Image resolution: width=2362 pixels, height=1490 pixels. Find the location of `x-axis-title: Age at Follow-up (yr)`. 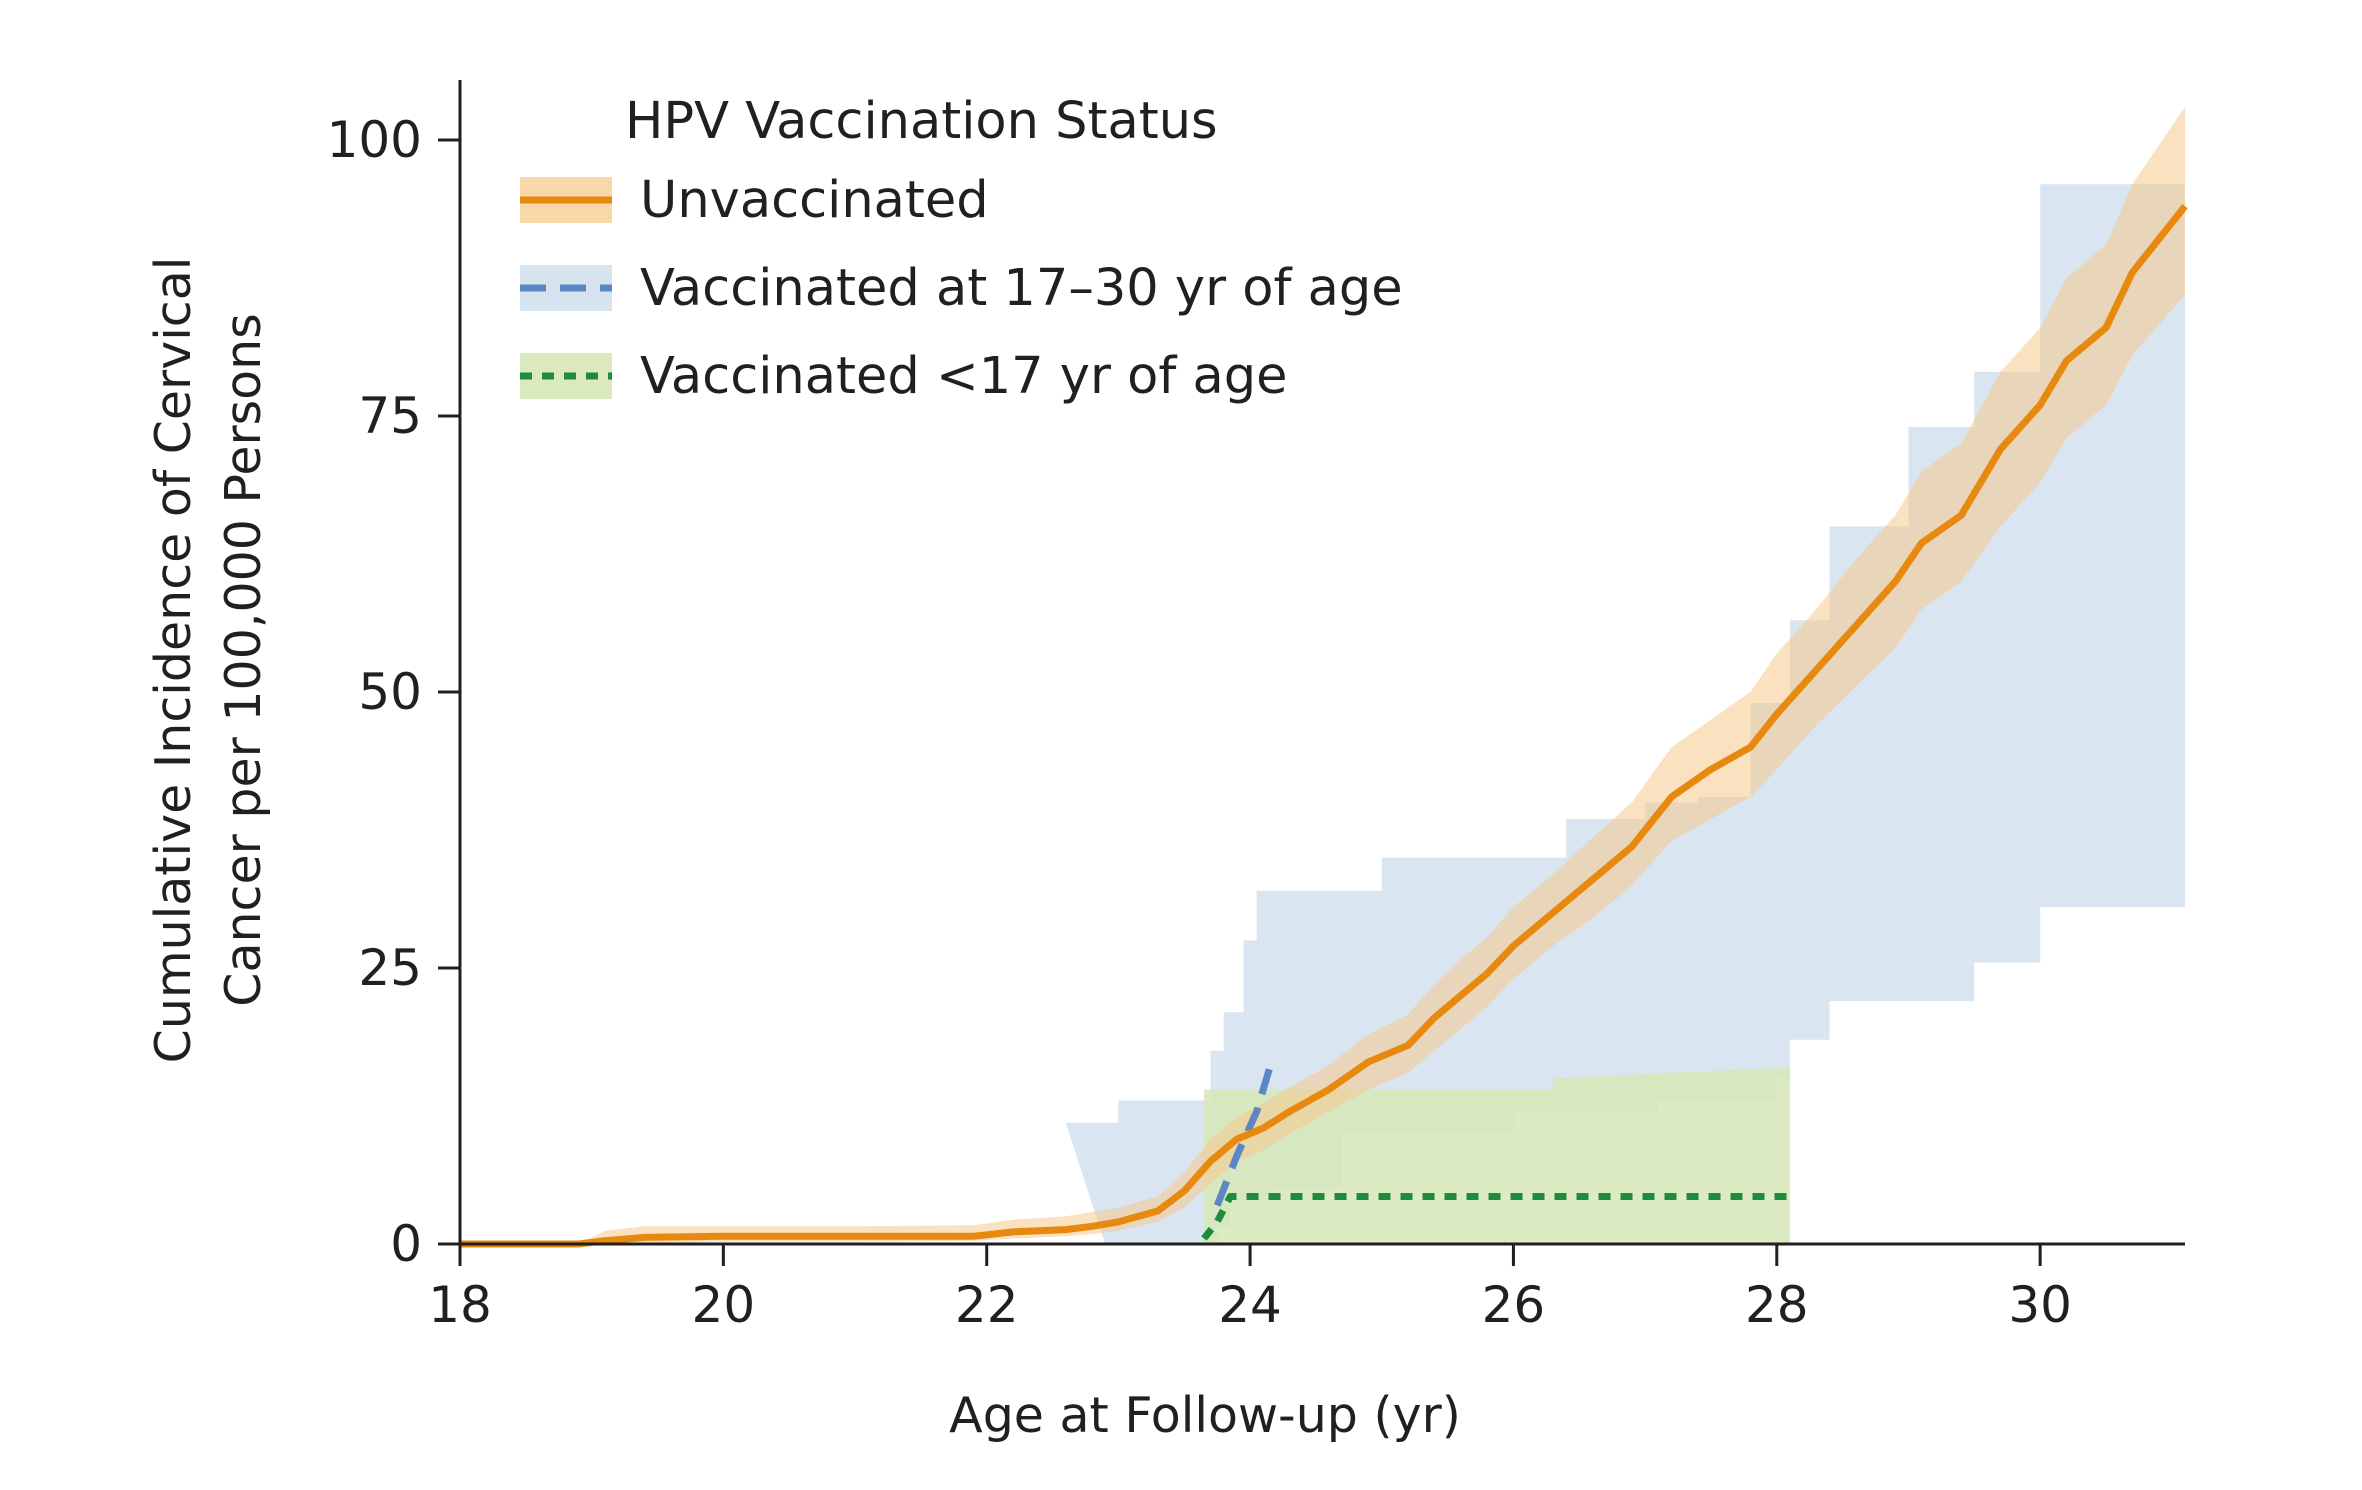

x-axis-title: Age at Follow-up (yr) is located at coordinates (1205, 1415).